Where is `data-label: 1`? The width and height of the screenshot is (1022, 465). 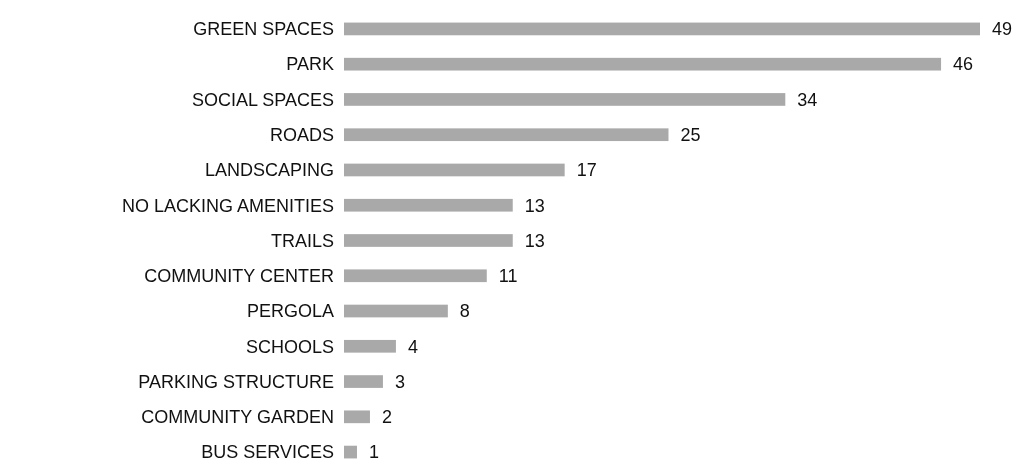 data-label: 1 is located at coordinates (373, 452).